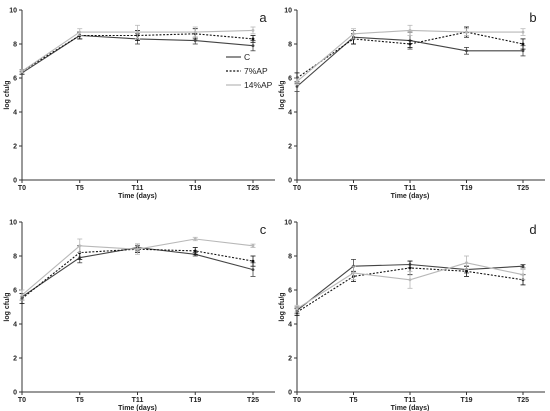 Image resolution: width=550 pixels, height=411 pixels. I want to click on series-7ap, so click(410, 55).